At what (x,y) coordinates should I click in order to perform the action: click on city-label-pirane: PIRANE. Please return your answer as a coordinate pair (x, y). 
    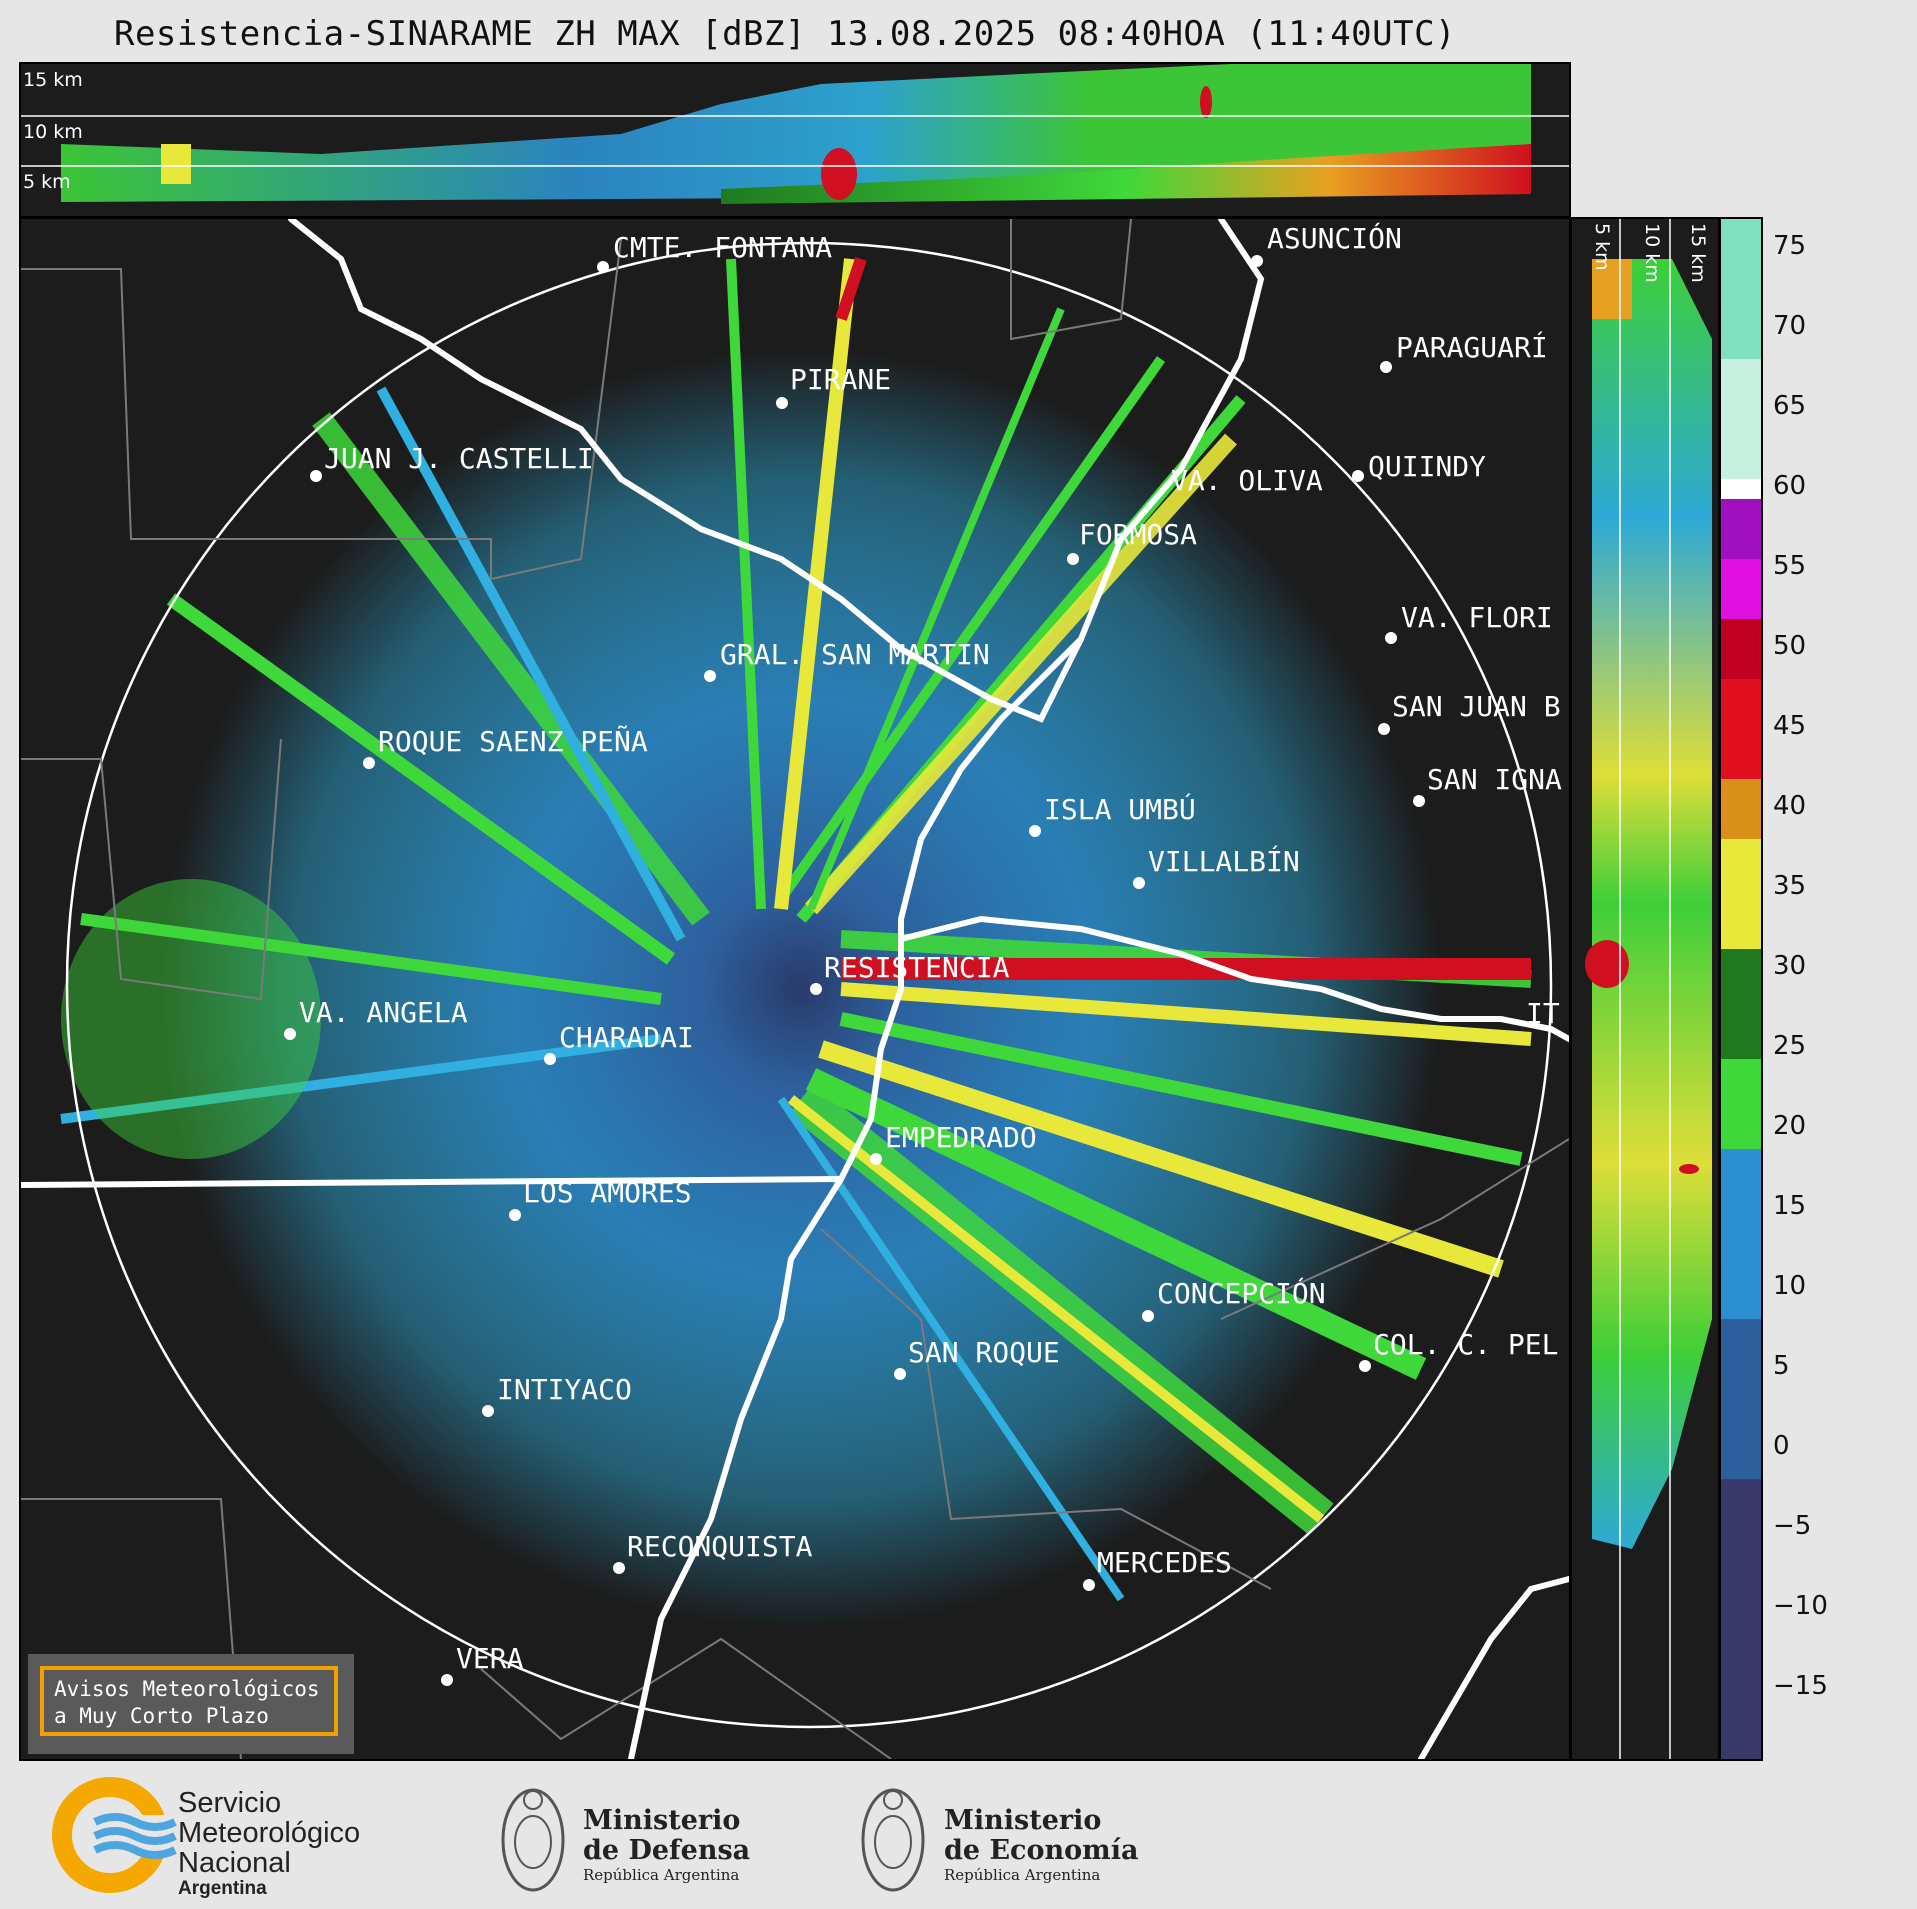
    Looking at the image, I should click on (840, 379).